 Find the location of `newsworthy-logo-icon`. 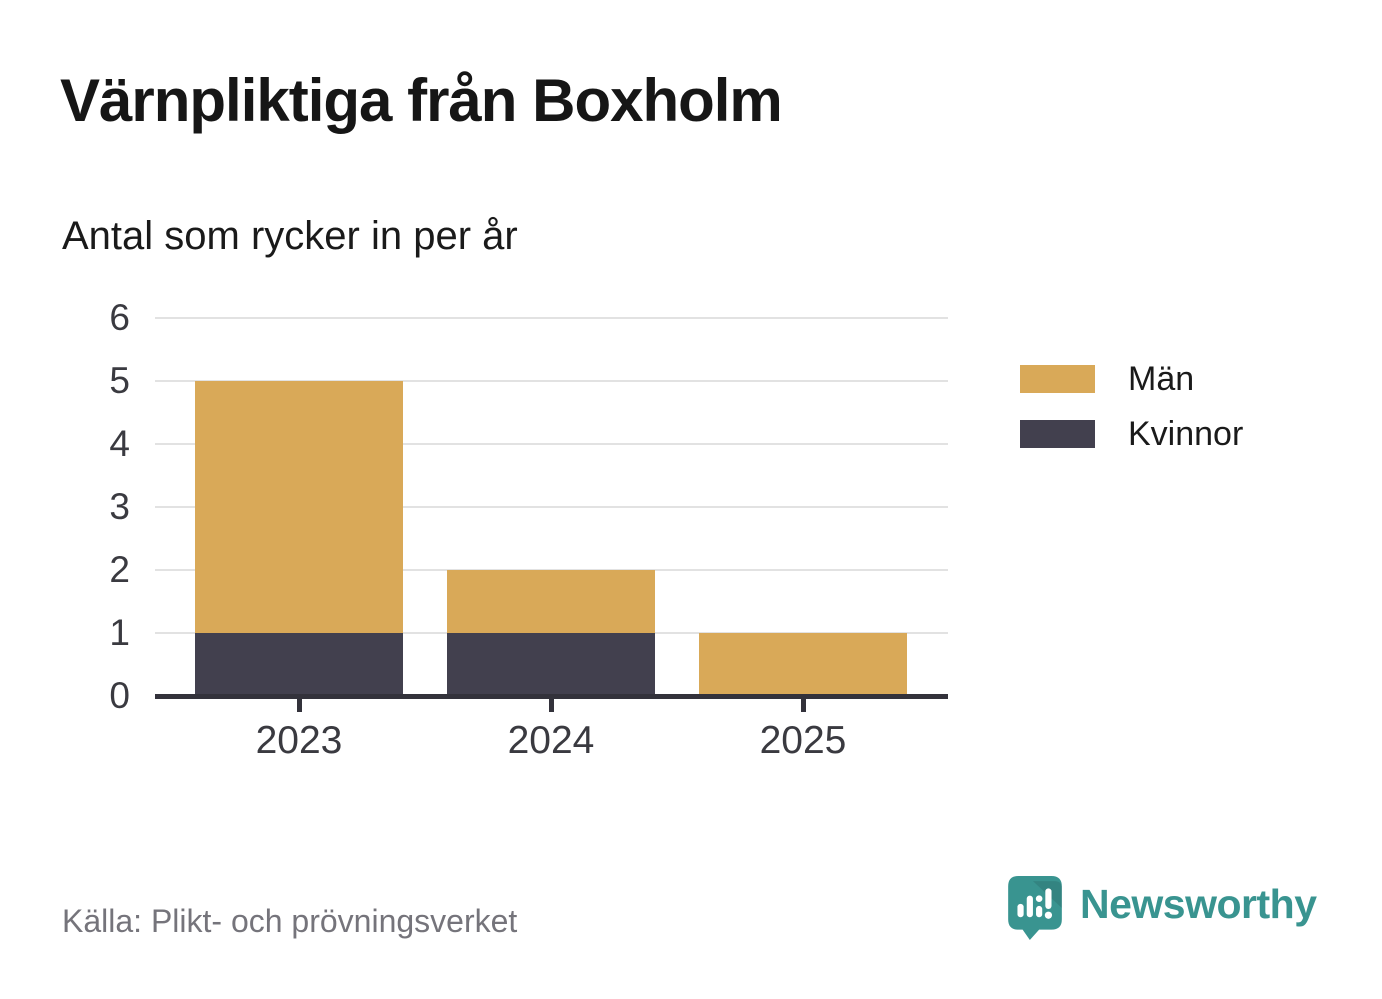

newsworthy-logo-icon is located at coordinates (1035, 908).